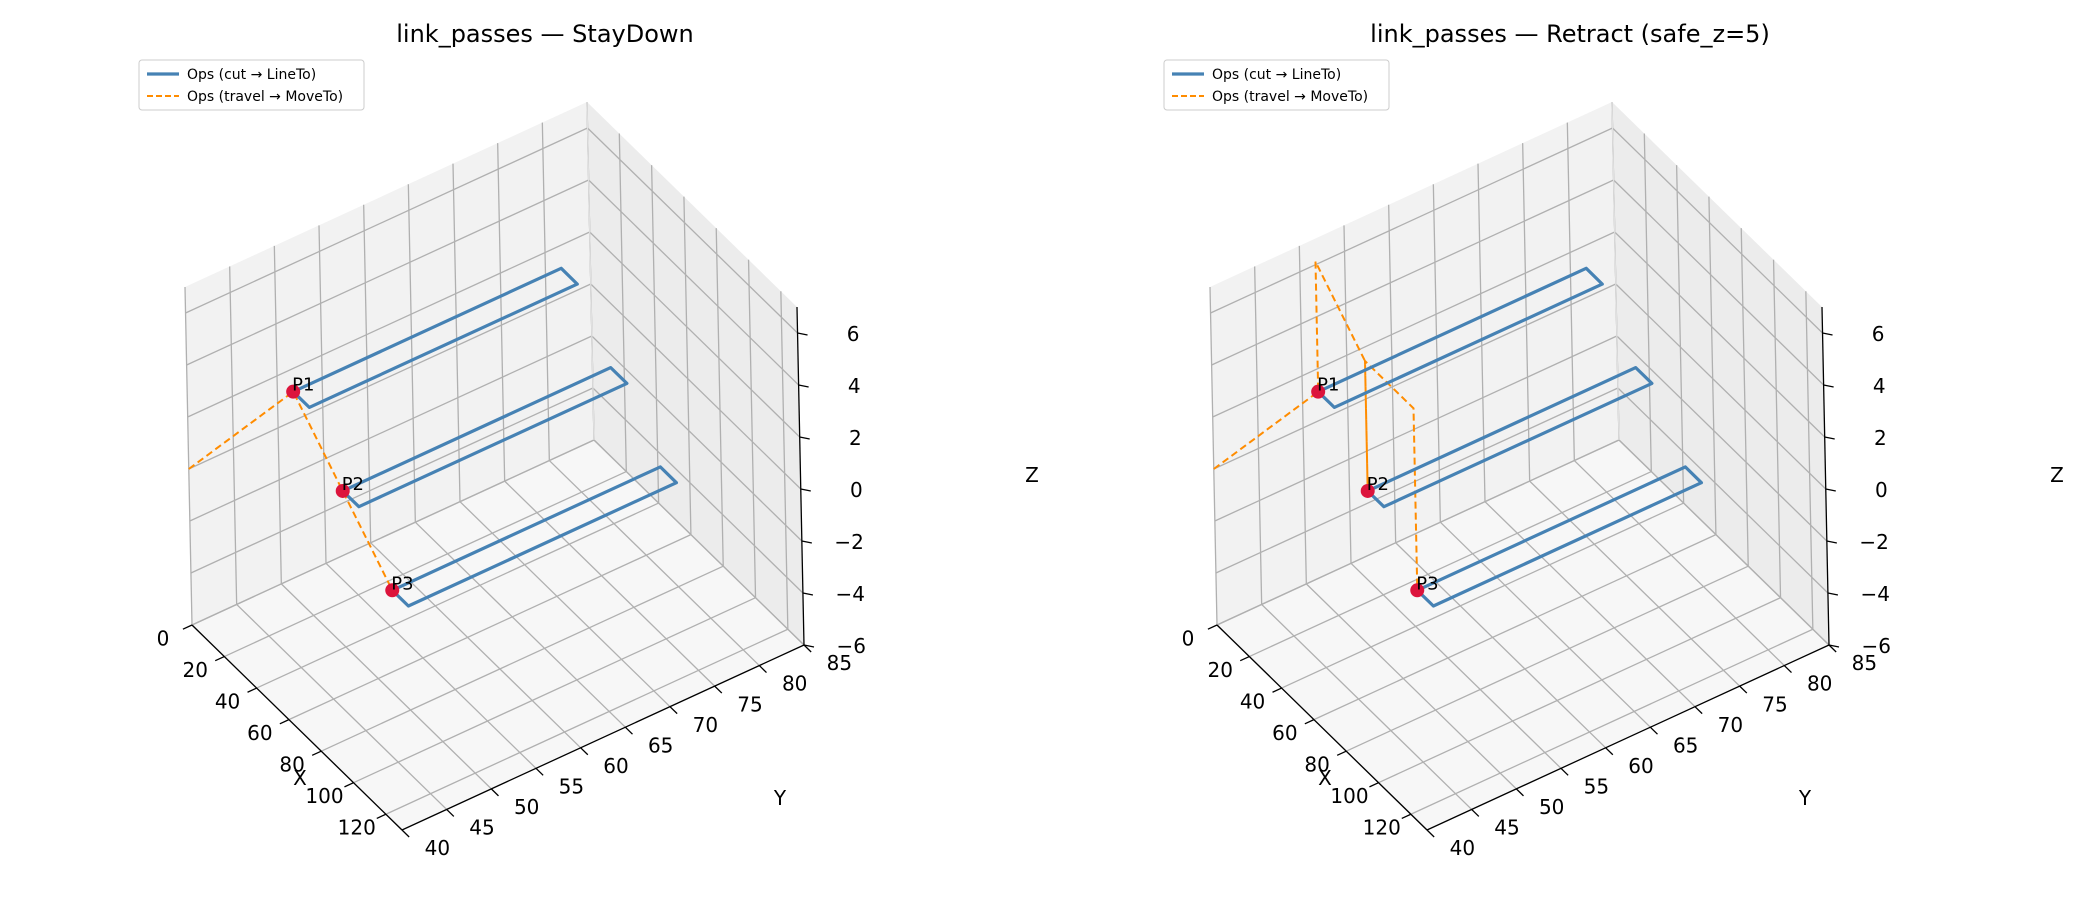  I want to click on y-tick-label: 65, so click(1685, 745).